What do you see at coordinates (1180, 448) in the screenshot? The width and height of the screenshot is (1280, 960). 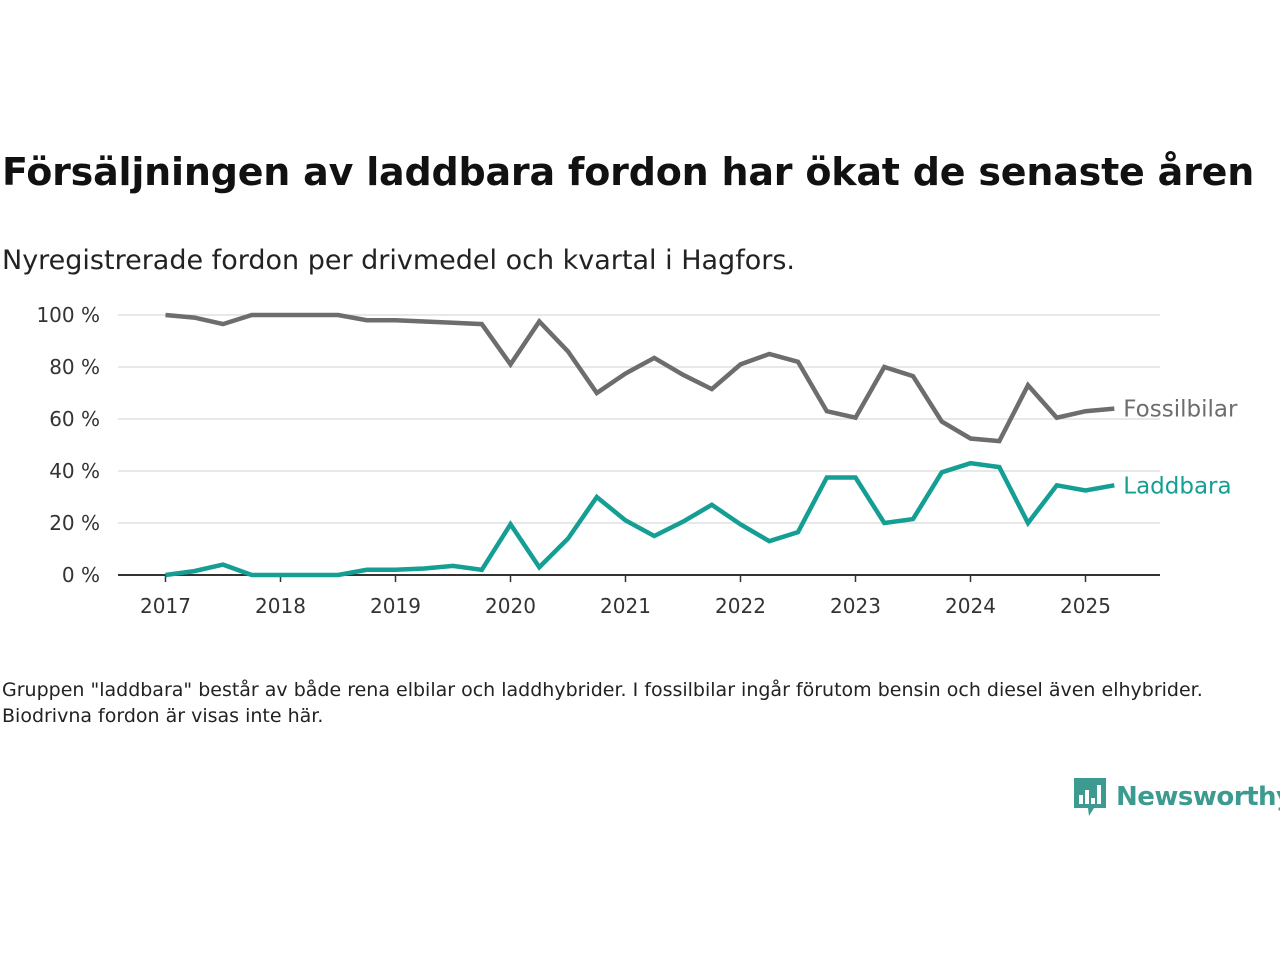 I see `series-labels: Fossilbilar Laddbara` at bounding box center [1180, 448].